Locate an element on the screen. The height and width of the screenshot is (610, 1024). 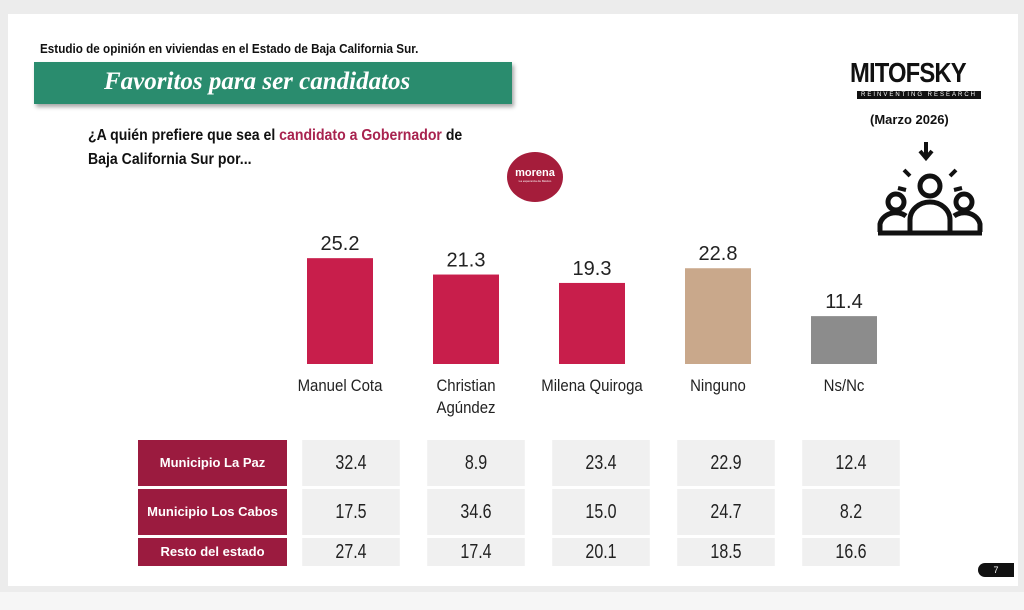
title-banner: Favoritos para ser candidatos is located at coordinates (273, 83).